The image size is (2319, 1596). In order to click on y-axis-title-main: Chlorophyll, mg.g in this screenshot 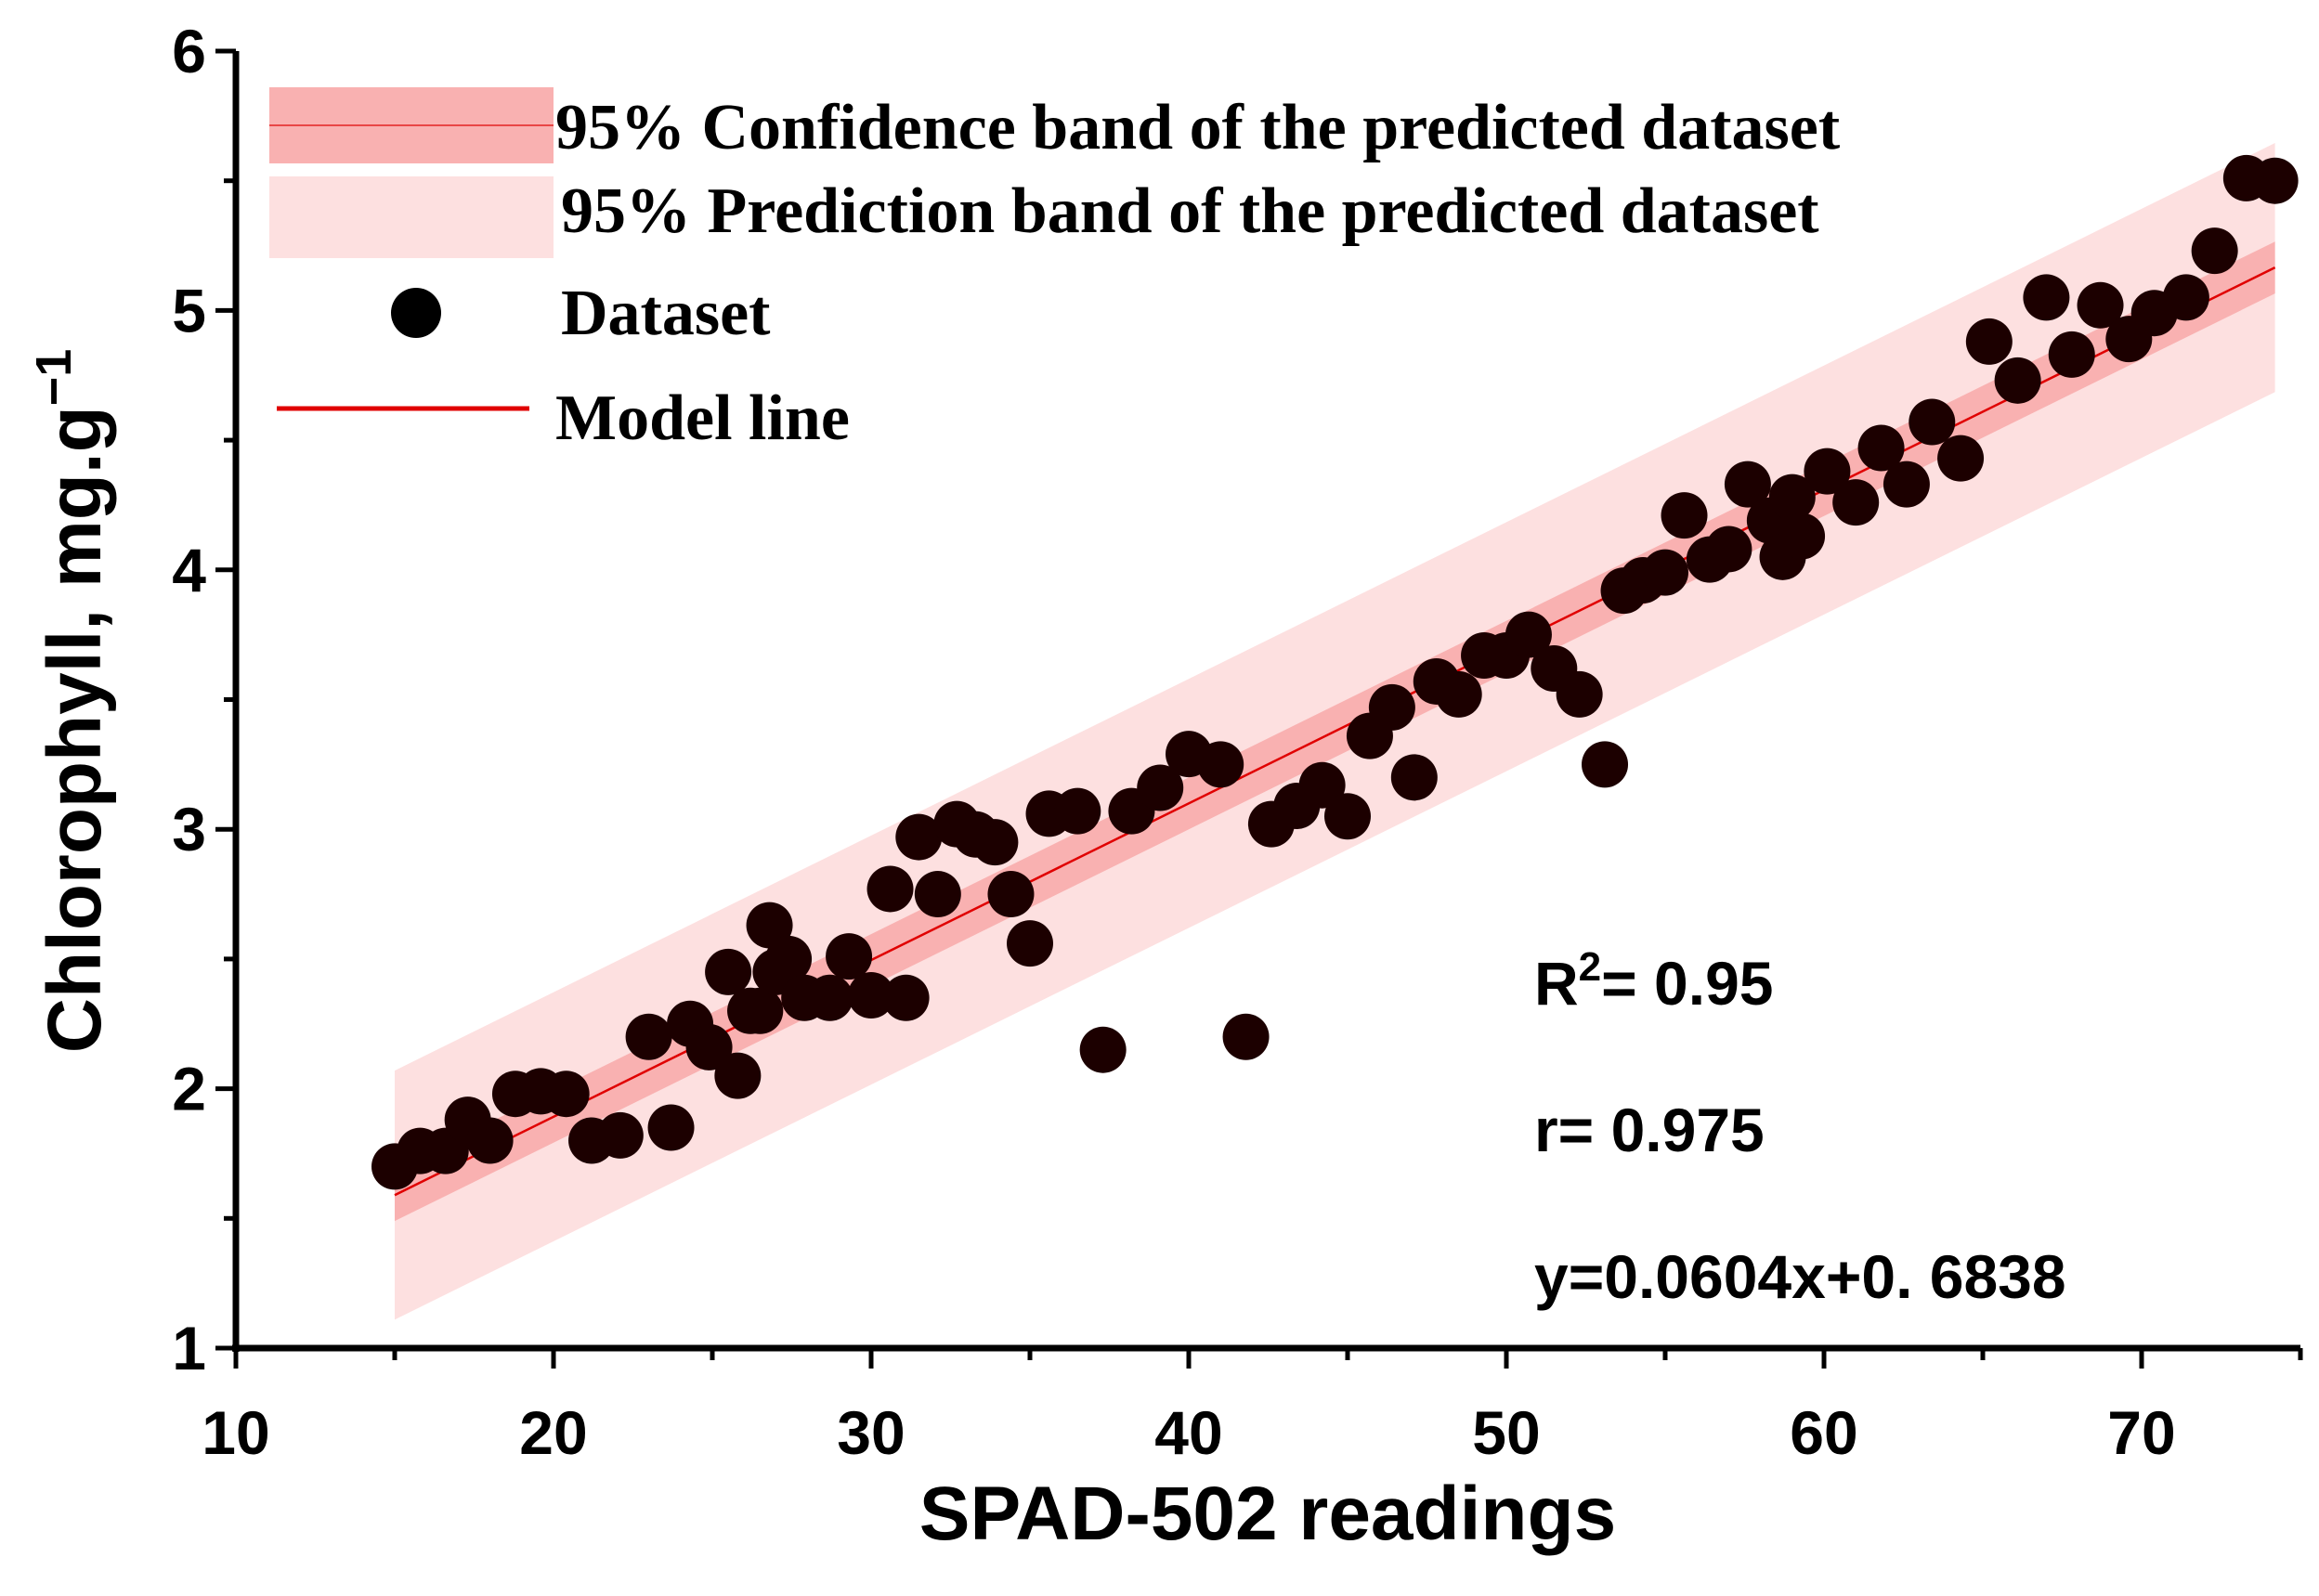, I will do `click(75, 730)`.